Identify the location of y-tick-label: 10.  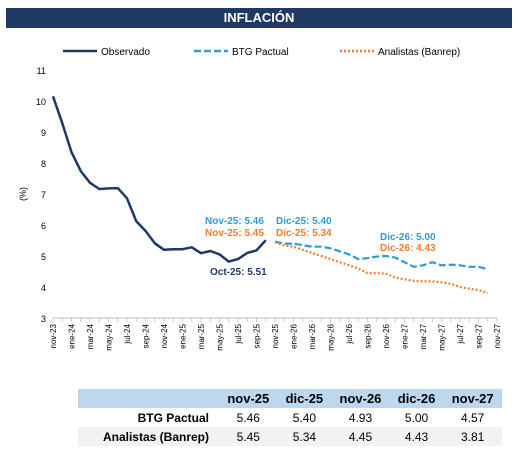
(41, 102).